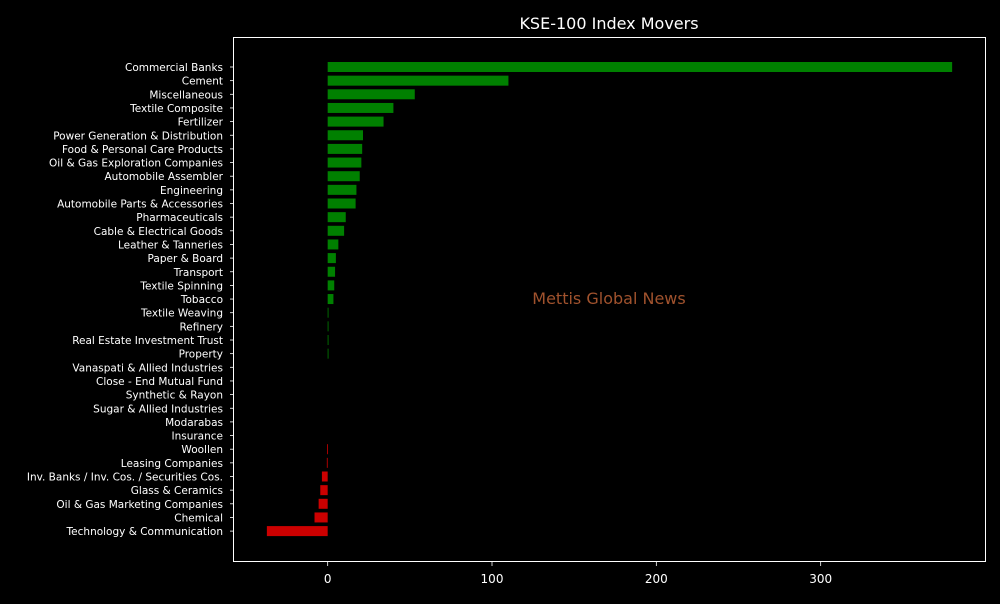  What do you see at coordinates (194, 423) in the screenshot?
I see `category-label: Modarabas` at bounding box center [194, 423].